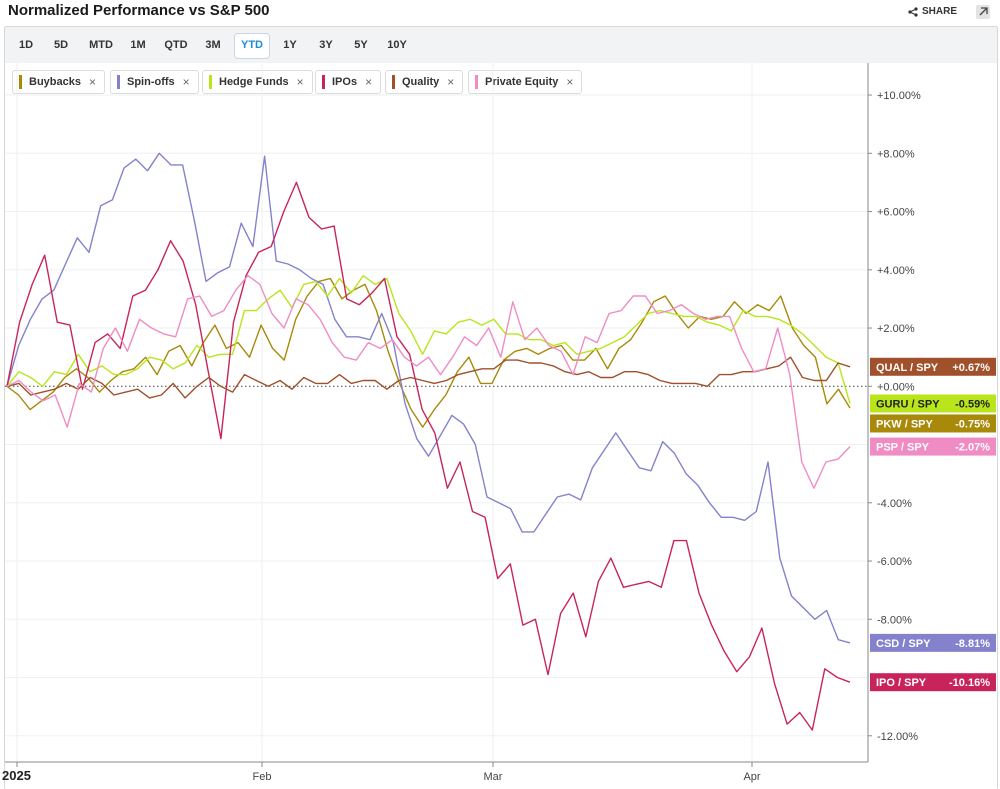 Image resolution: width=1000 pixels, height=789 pixels. I want to click on y-tick-label: +6.00%, so click(896, 213).